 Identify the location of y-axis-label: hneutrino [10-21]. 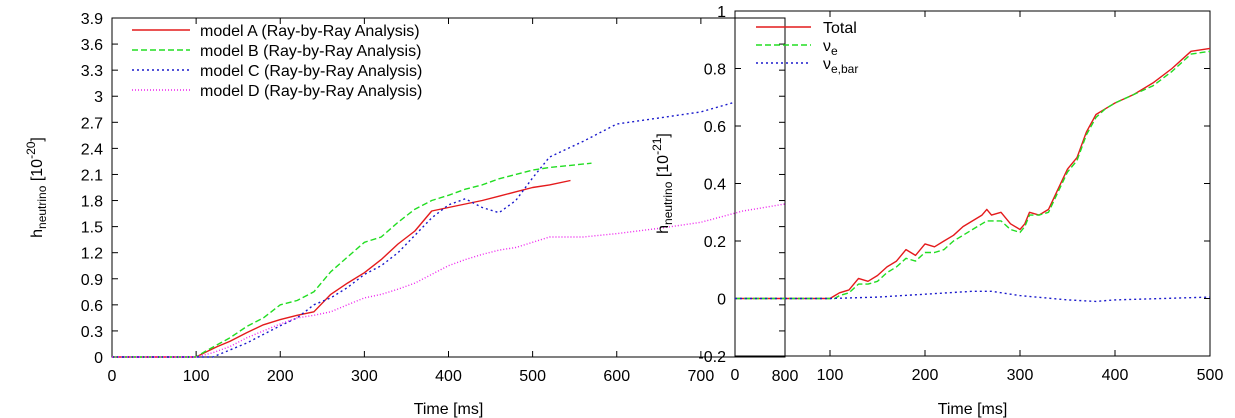
(662, 183).